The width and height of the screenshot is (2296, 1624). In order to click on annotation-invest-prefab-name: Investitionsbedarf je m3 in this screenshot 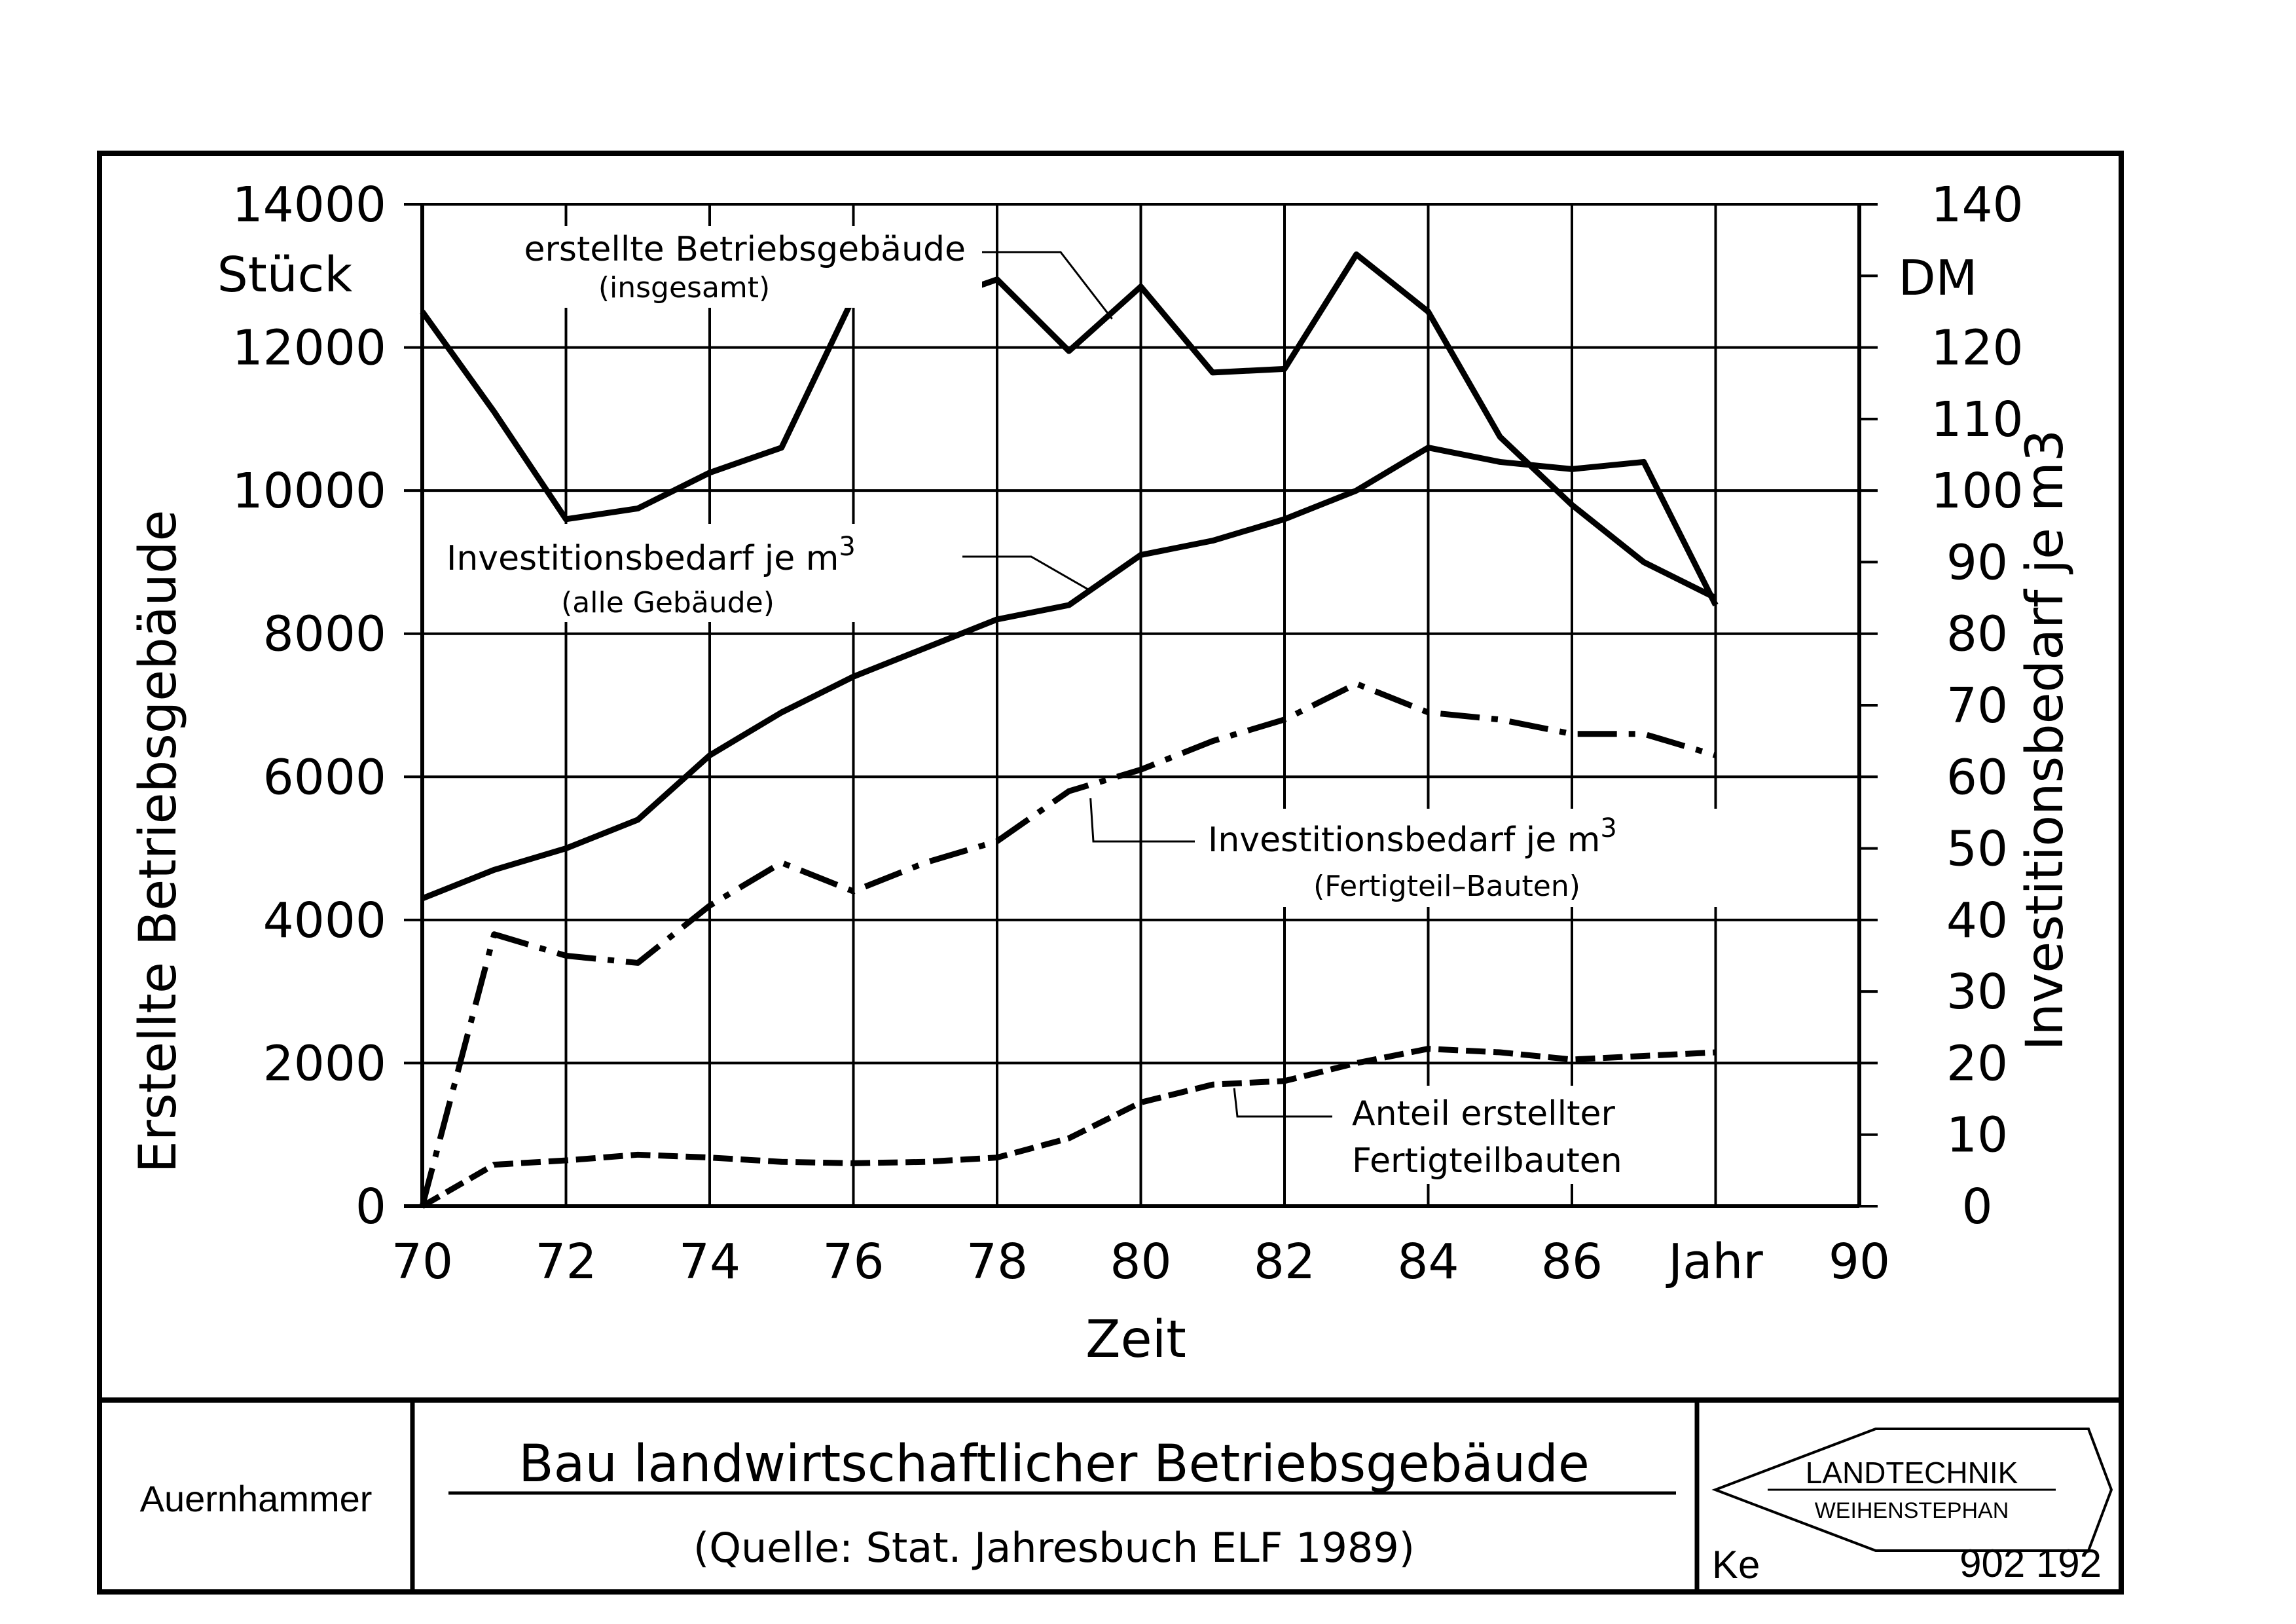, I will do `click(1412, 836)`.